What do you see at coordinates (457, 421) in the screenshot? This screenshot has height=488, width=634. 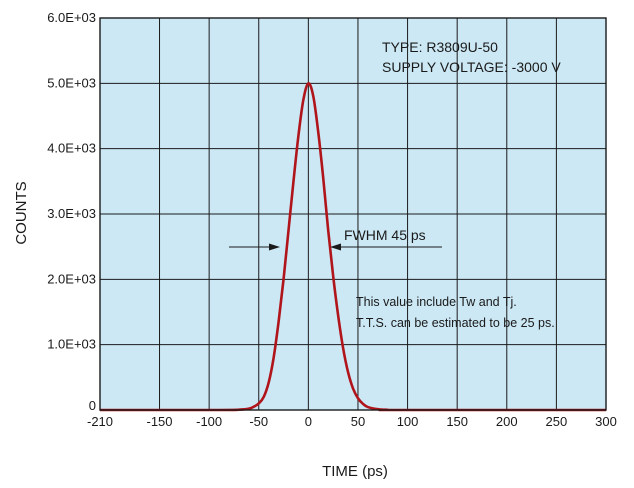 I see `x-tick-label: 150` at bounding box center [457, 421].